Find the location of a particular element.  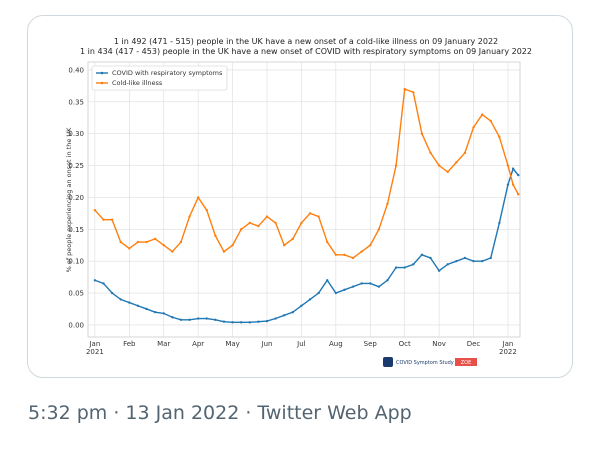

y-tick-label: 0.35 is located at coordinates (76, 102).